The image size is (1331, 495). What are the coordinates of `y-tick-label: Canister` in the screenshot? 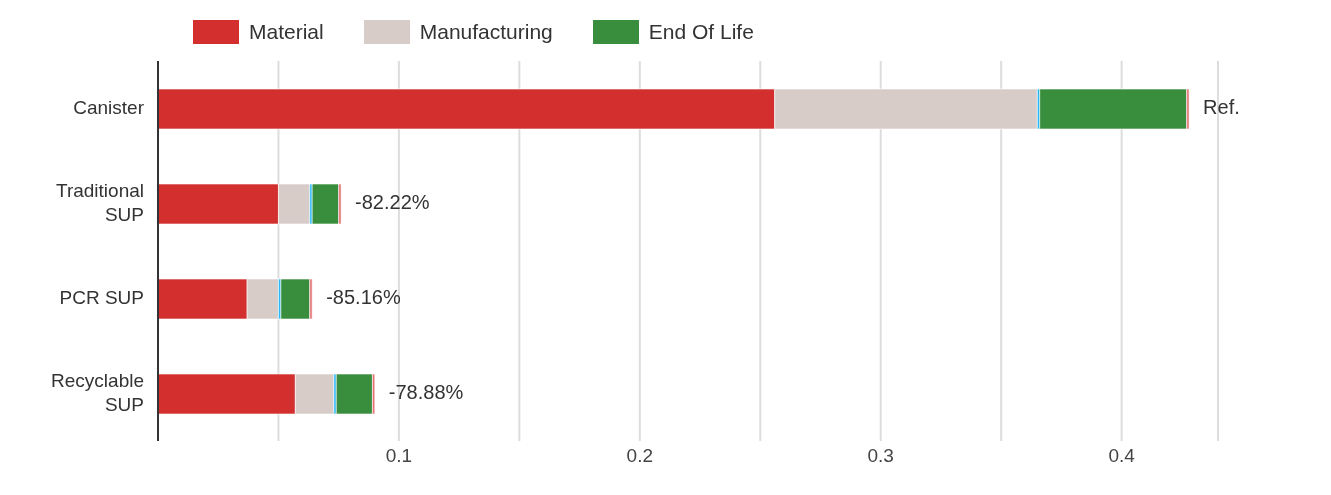 It's located at (109, 107).